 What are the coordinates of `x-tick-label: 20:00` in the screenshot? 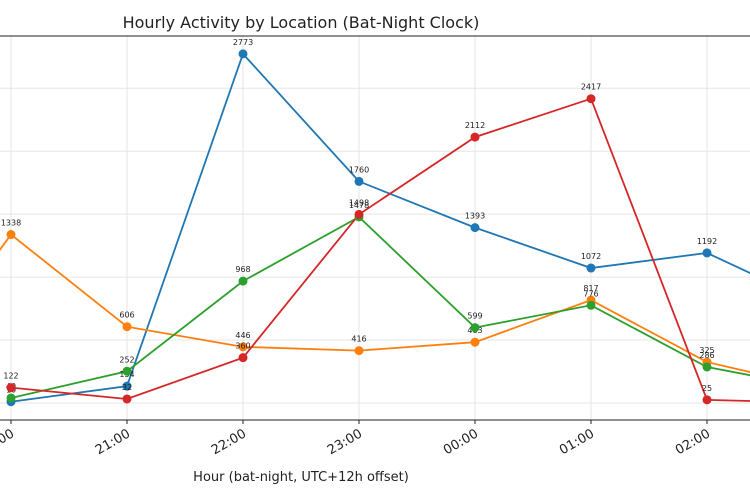 It's located at (8, 442).